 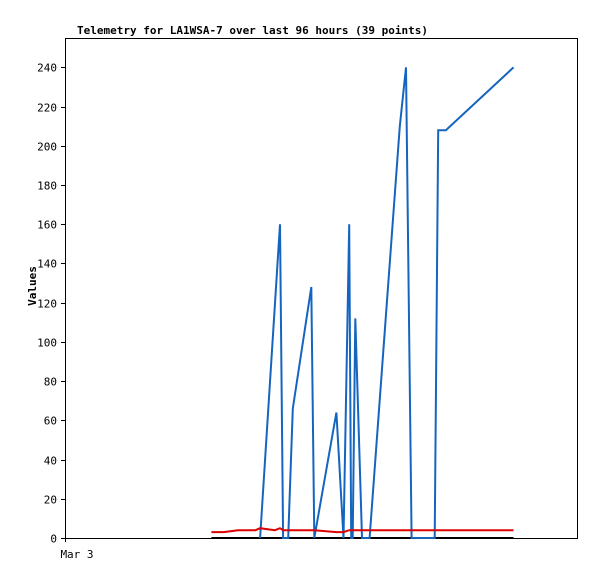 I want to click on y-tick-label-40: 40, so click(x=50, y=461).